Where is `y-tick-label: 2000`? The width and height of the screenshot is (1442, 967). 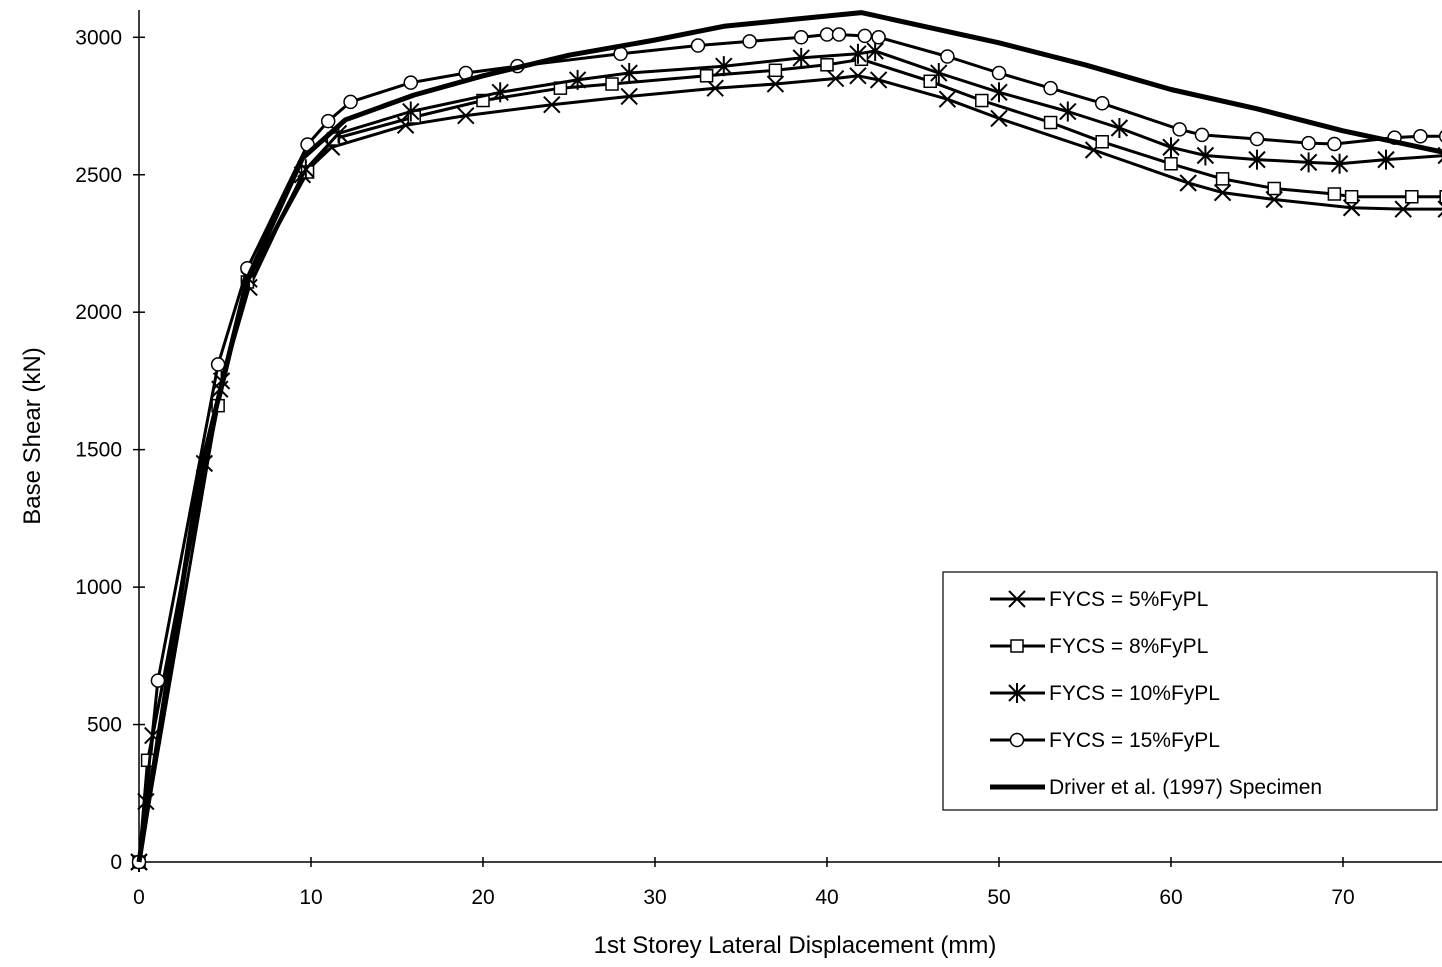 y-tick-label: 2000 is located at coordinates (98, 312).